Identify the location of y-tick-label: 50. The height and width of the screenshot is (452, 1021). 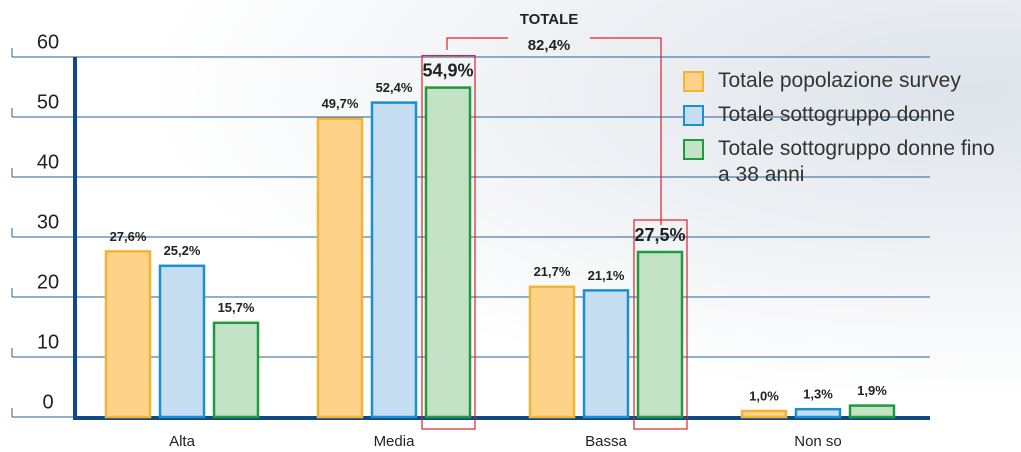
(48, 102).